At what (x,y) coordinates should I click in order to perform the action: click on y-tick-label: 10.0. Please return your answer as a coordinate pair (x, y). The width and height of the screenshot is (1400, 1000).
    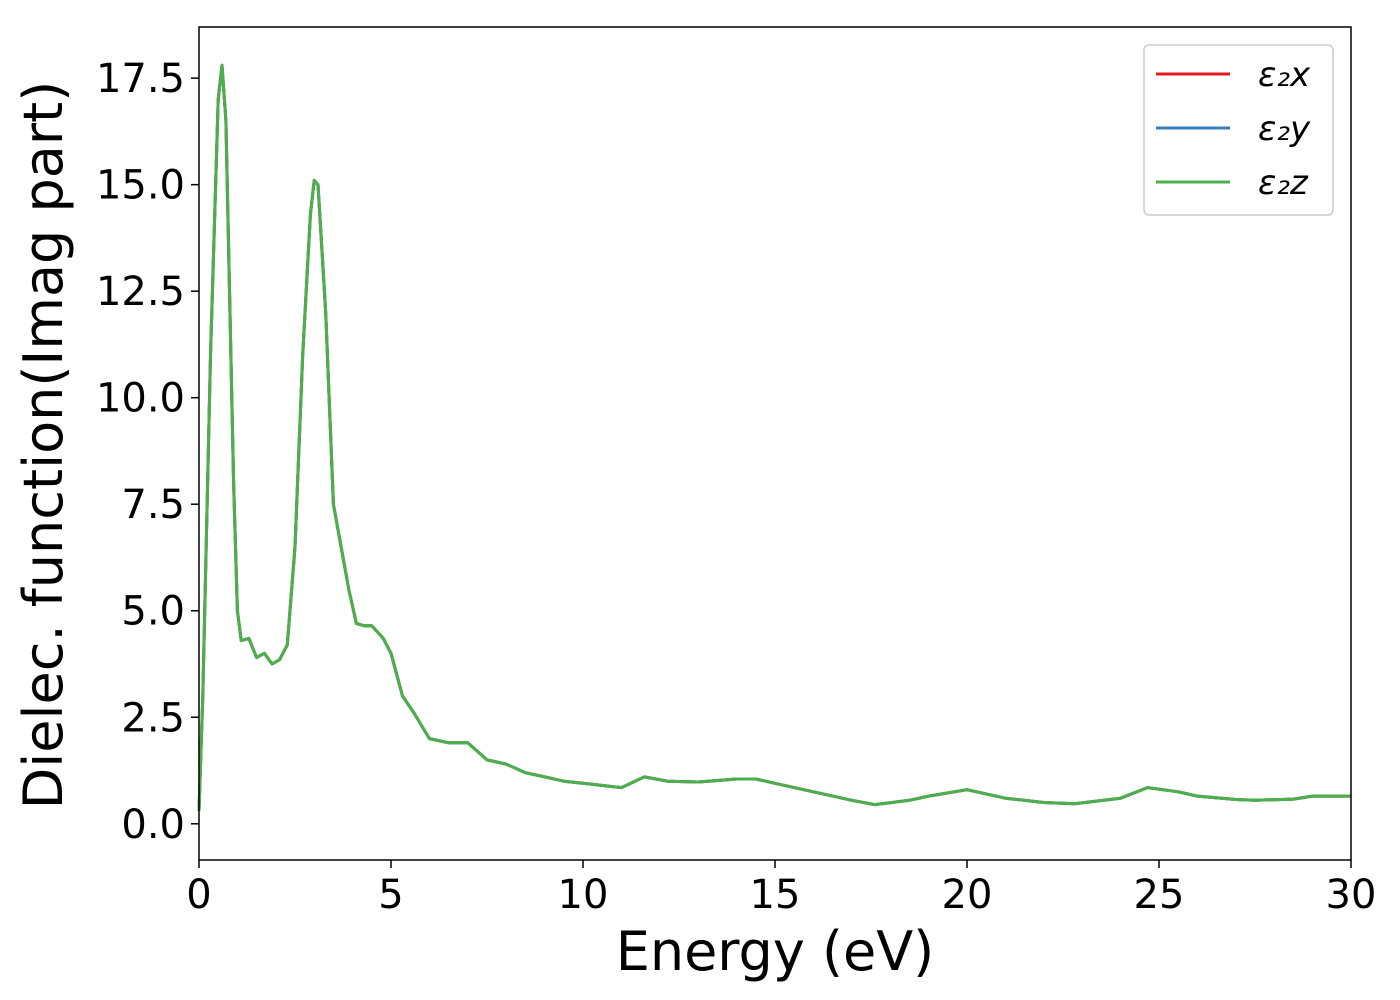
    Looking at the image, I should click on (140, 399).